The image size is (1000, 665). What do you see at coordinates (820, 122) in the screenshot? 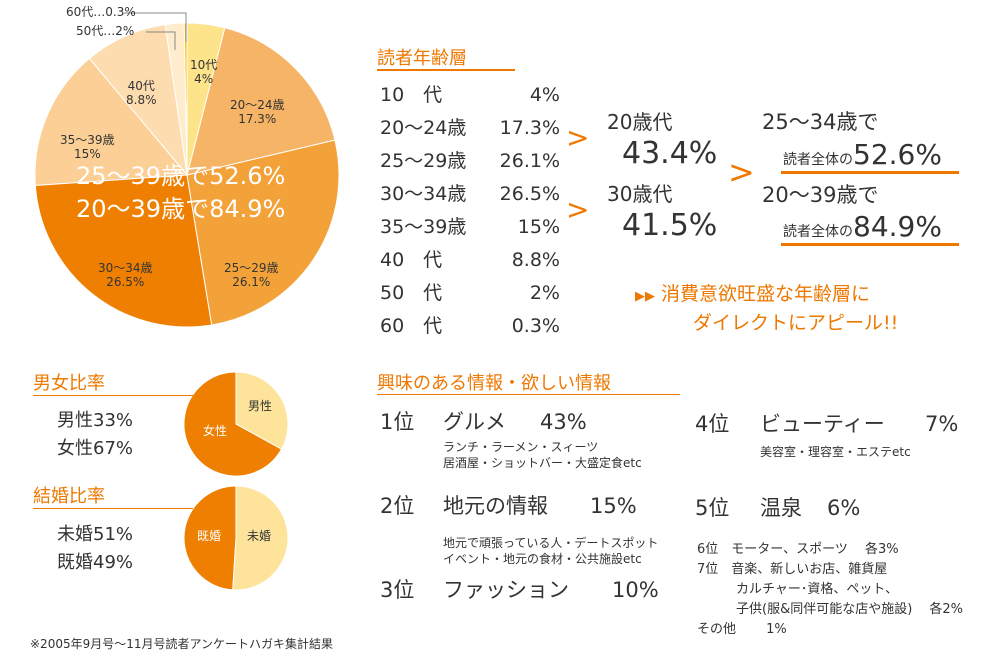
I see `sum1-label: 25〜34歳で` at bounding box center [820, 122].